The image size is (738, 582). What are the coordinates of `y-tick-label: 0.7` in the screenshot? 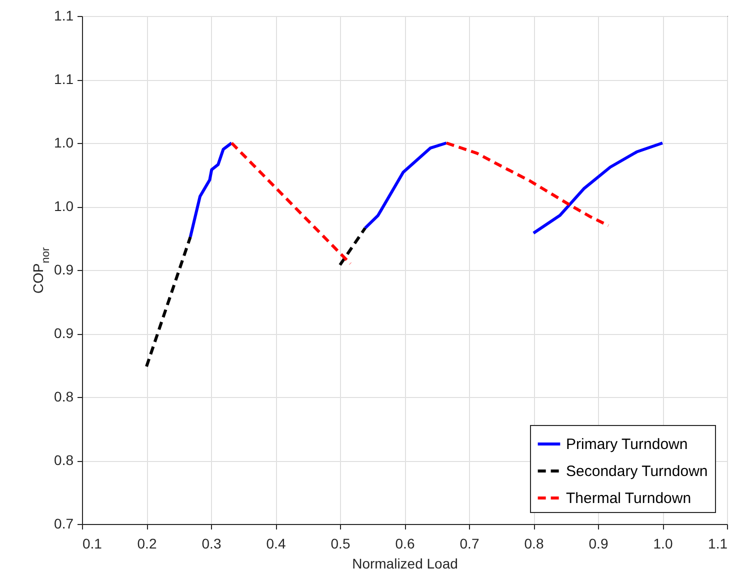 It's located at (64, 524).